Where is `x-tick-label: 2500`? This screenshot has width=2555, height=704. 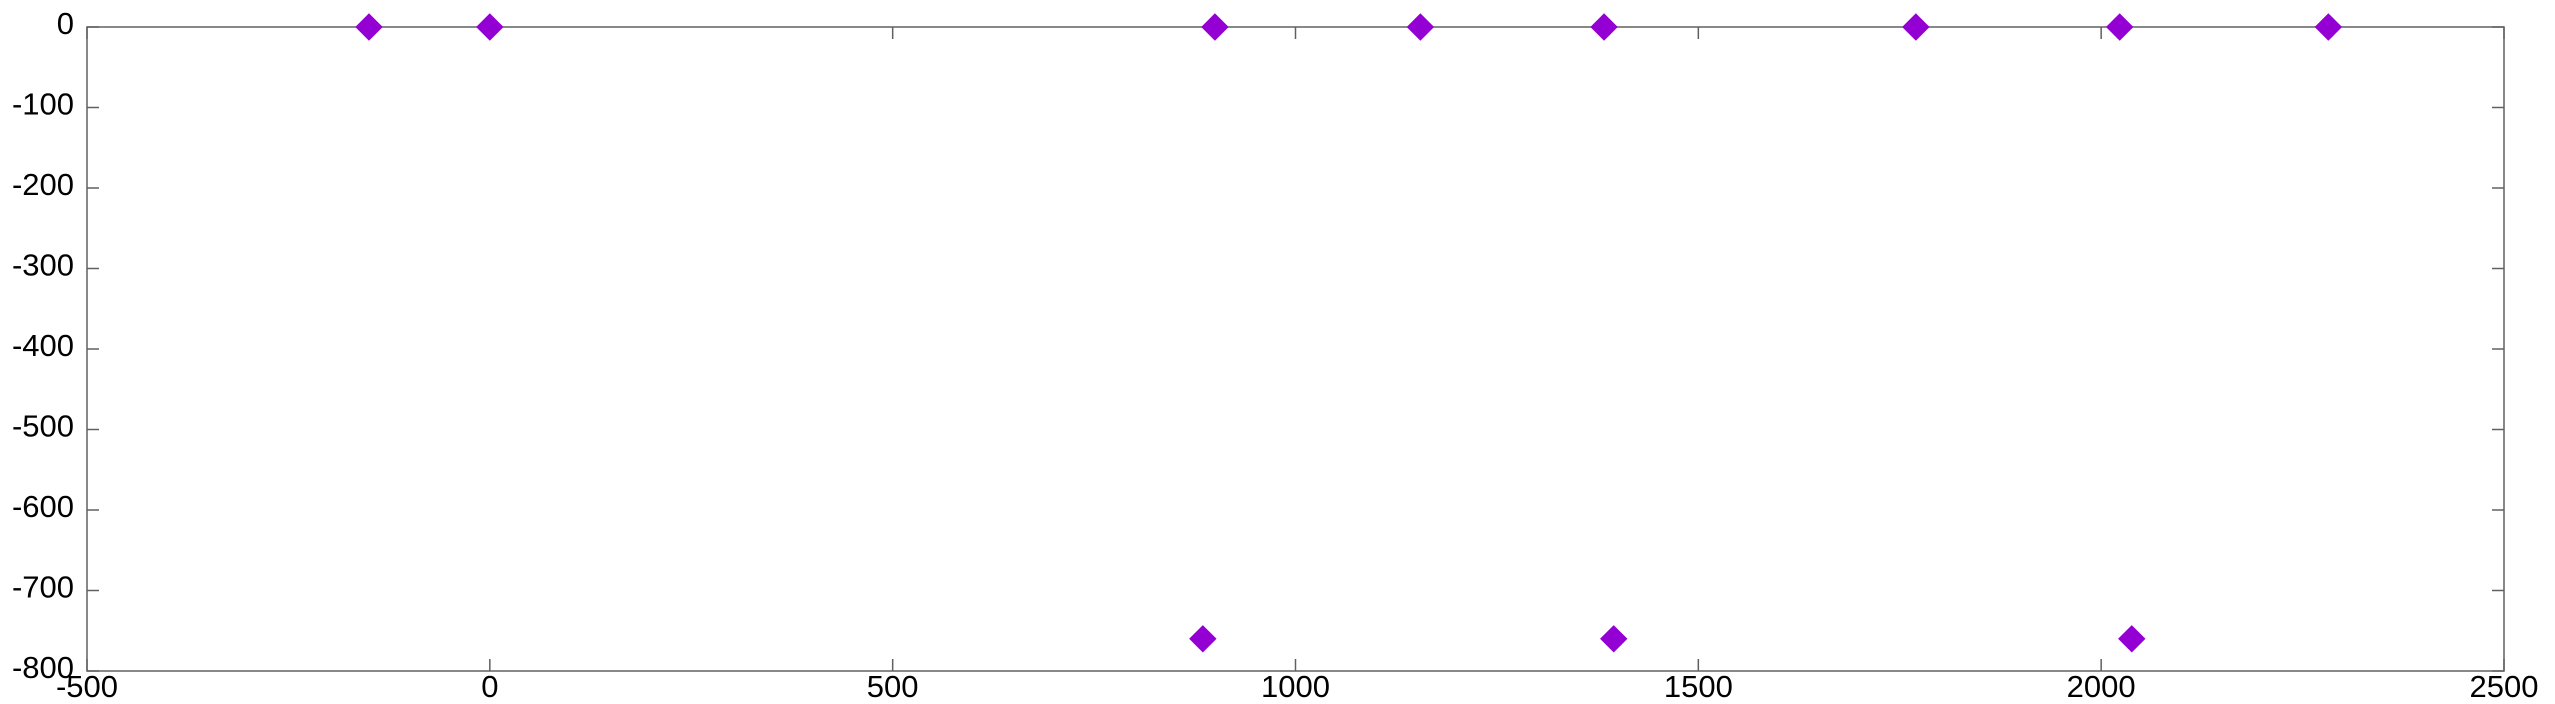
x-tick-label: 2500 is located at coordinates (2504, 686).